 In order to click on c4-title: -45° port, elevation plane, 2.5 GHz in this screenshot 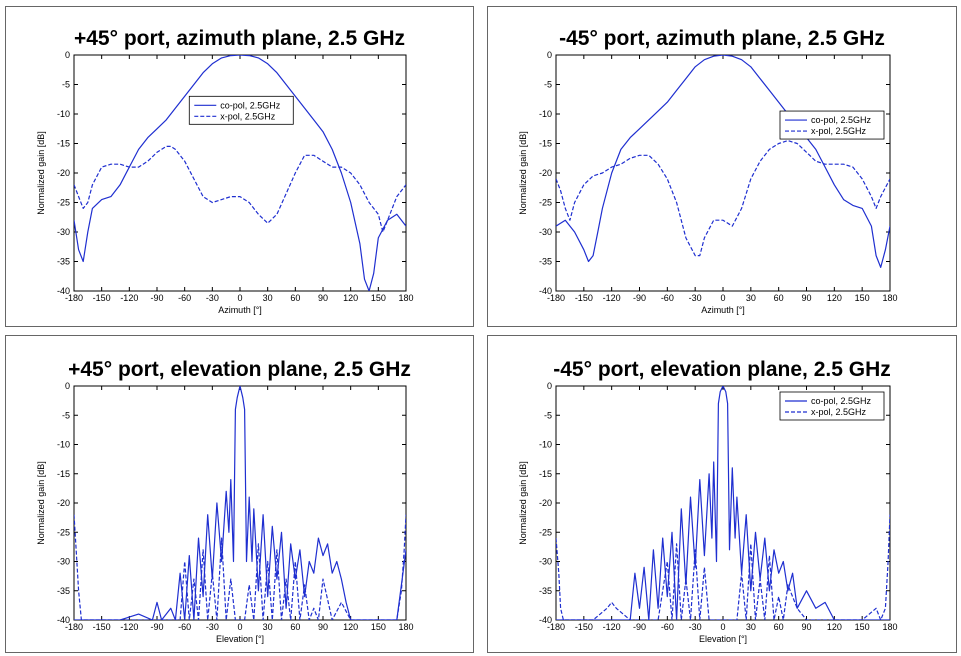, I will do `click(722, 369)`.